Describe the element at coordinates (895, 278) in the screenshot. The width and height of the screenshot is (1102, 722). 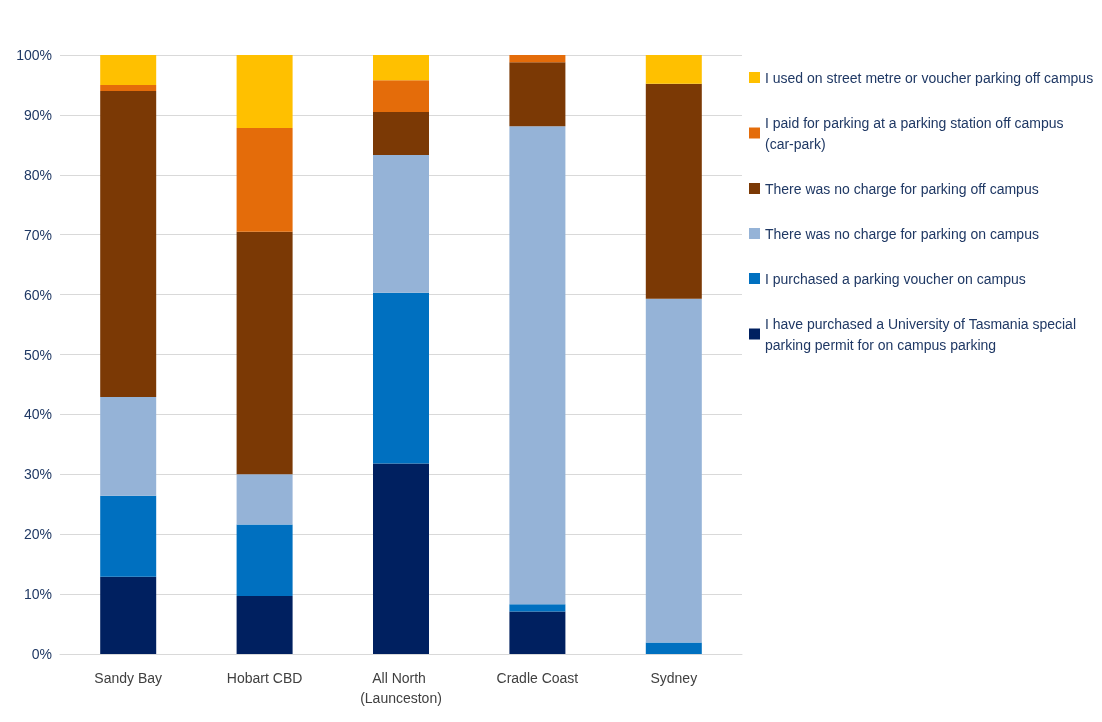
I see `legend-label: I purchased a parking voucher on campus` at that location.